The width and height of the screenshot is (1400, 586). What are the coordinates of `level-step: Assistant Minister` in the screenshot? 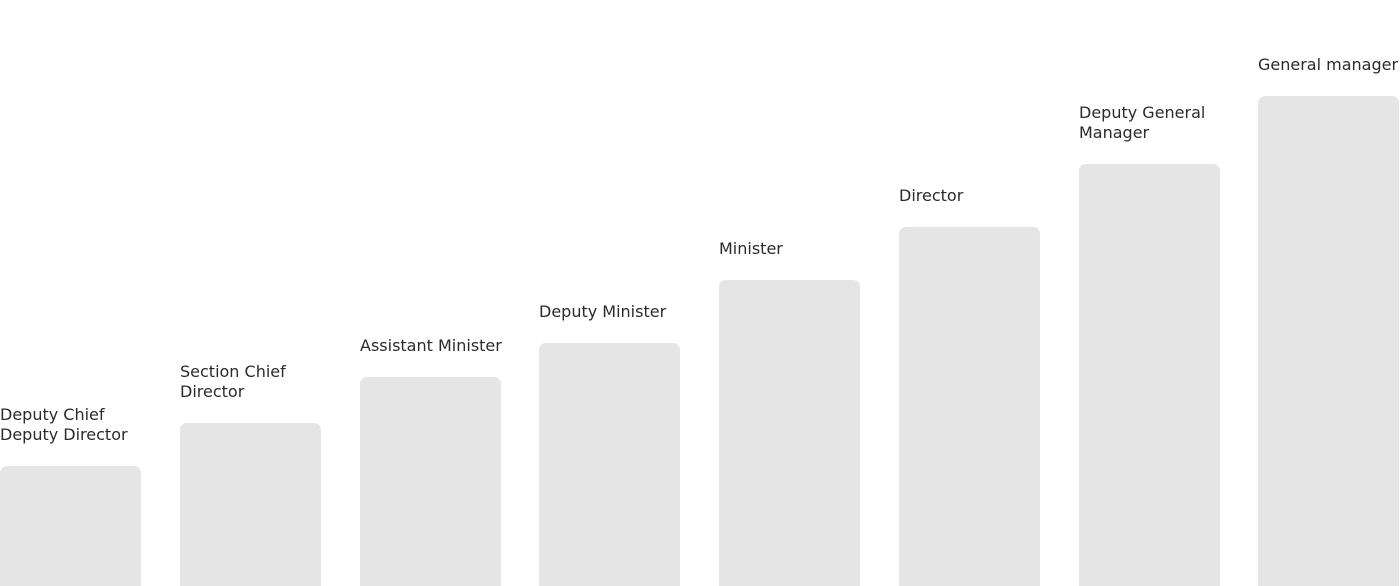 It's located at (431, 461).